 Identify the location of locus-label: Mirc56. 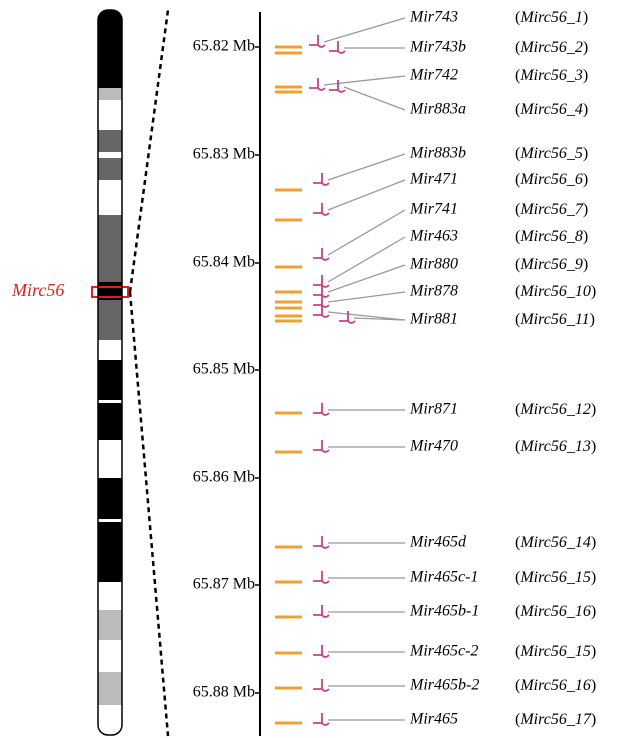
(37, 290).